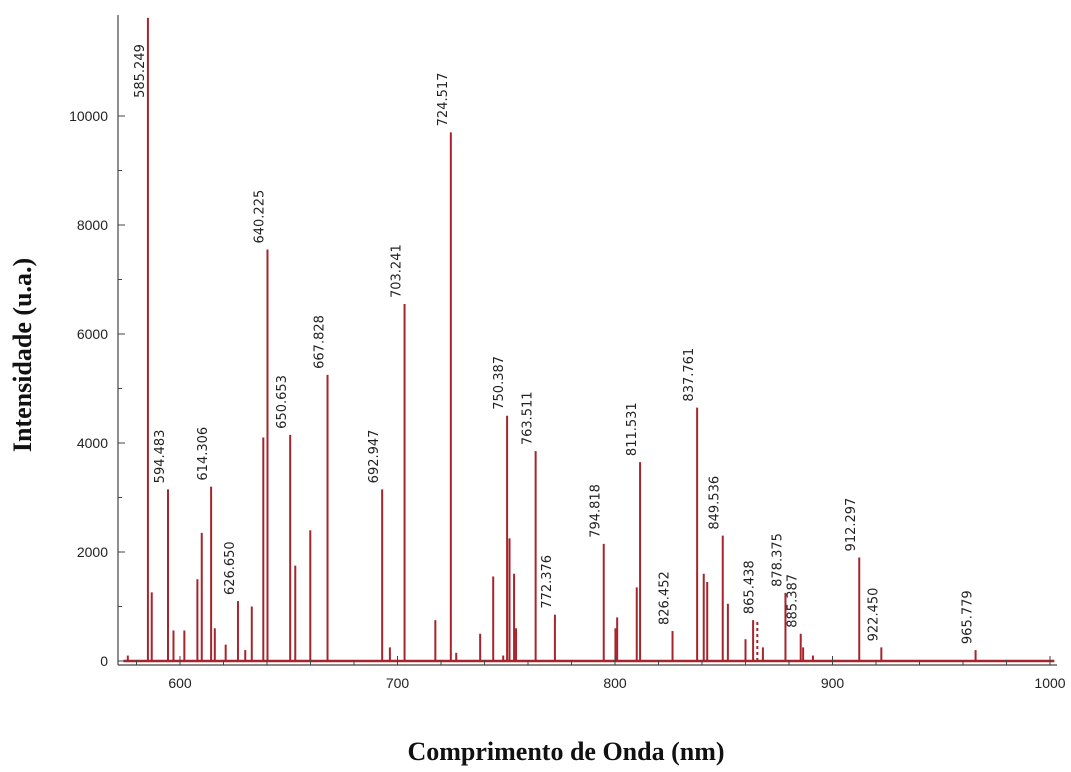 This screenshot has height=772, width=1071. What do you see at coordinates (443, 100) in the screenshot?
I see `peak-label: 724.517` at bounding box center [443, 100].